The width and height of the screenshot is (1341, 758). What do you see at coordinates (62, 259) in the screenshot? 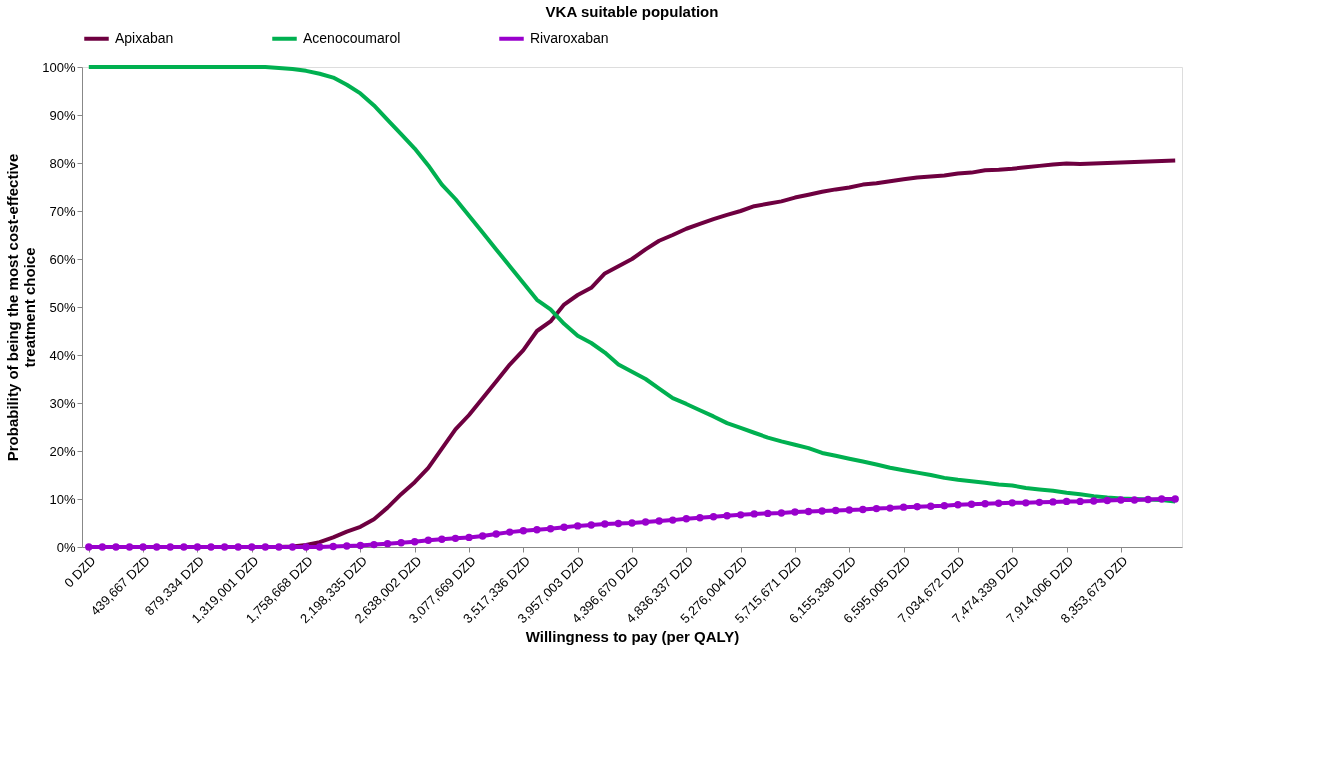
I see `y-tick-label: 60%` at bounding box center [62, 259].